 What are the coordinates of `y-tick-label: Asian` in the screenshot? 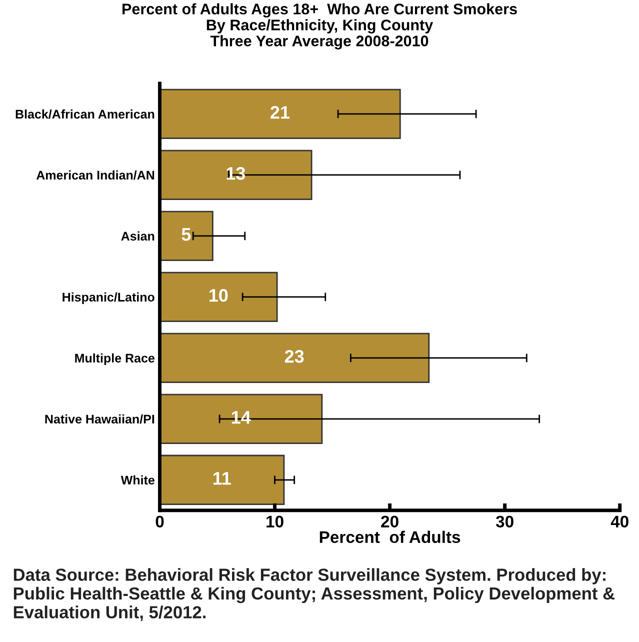 It's located at (137, 236).